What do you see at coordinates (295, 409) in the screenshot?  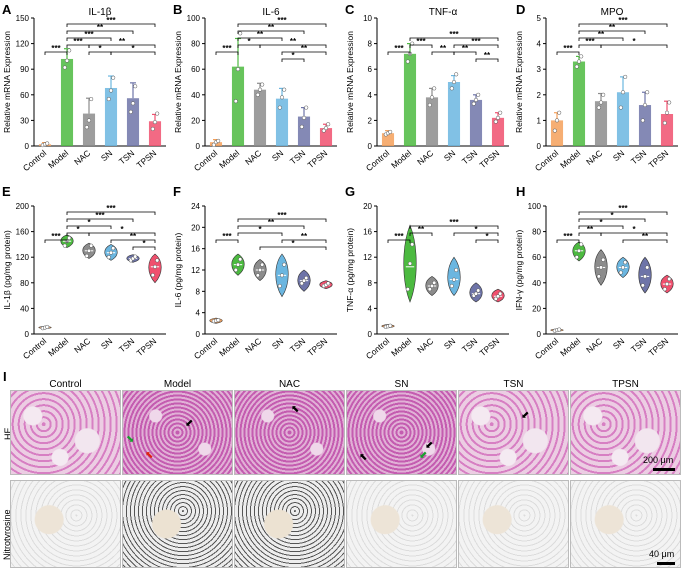 I see `arrow-black-icon: ⬉` at bounding box center [295, 409].